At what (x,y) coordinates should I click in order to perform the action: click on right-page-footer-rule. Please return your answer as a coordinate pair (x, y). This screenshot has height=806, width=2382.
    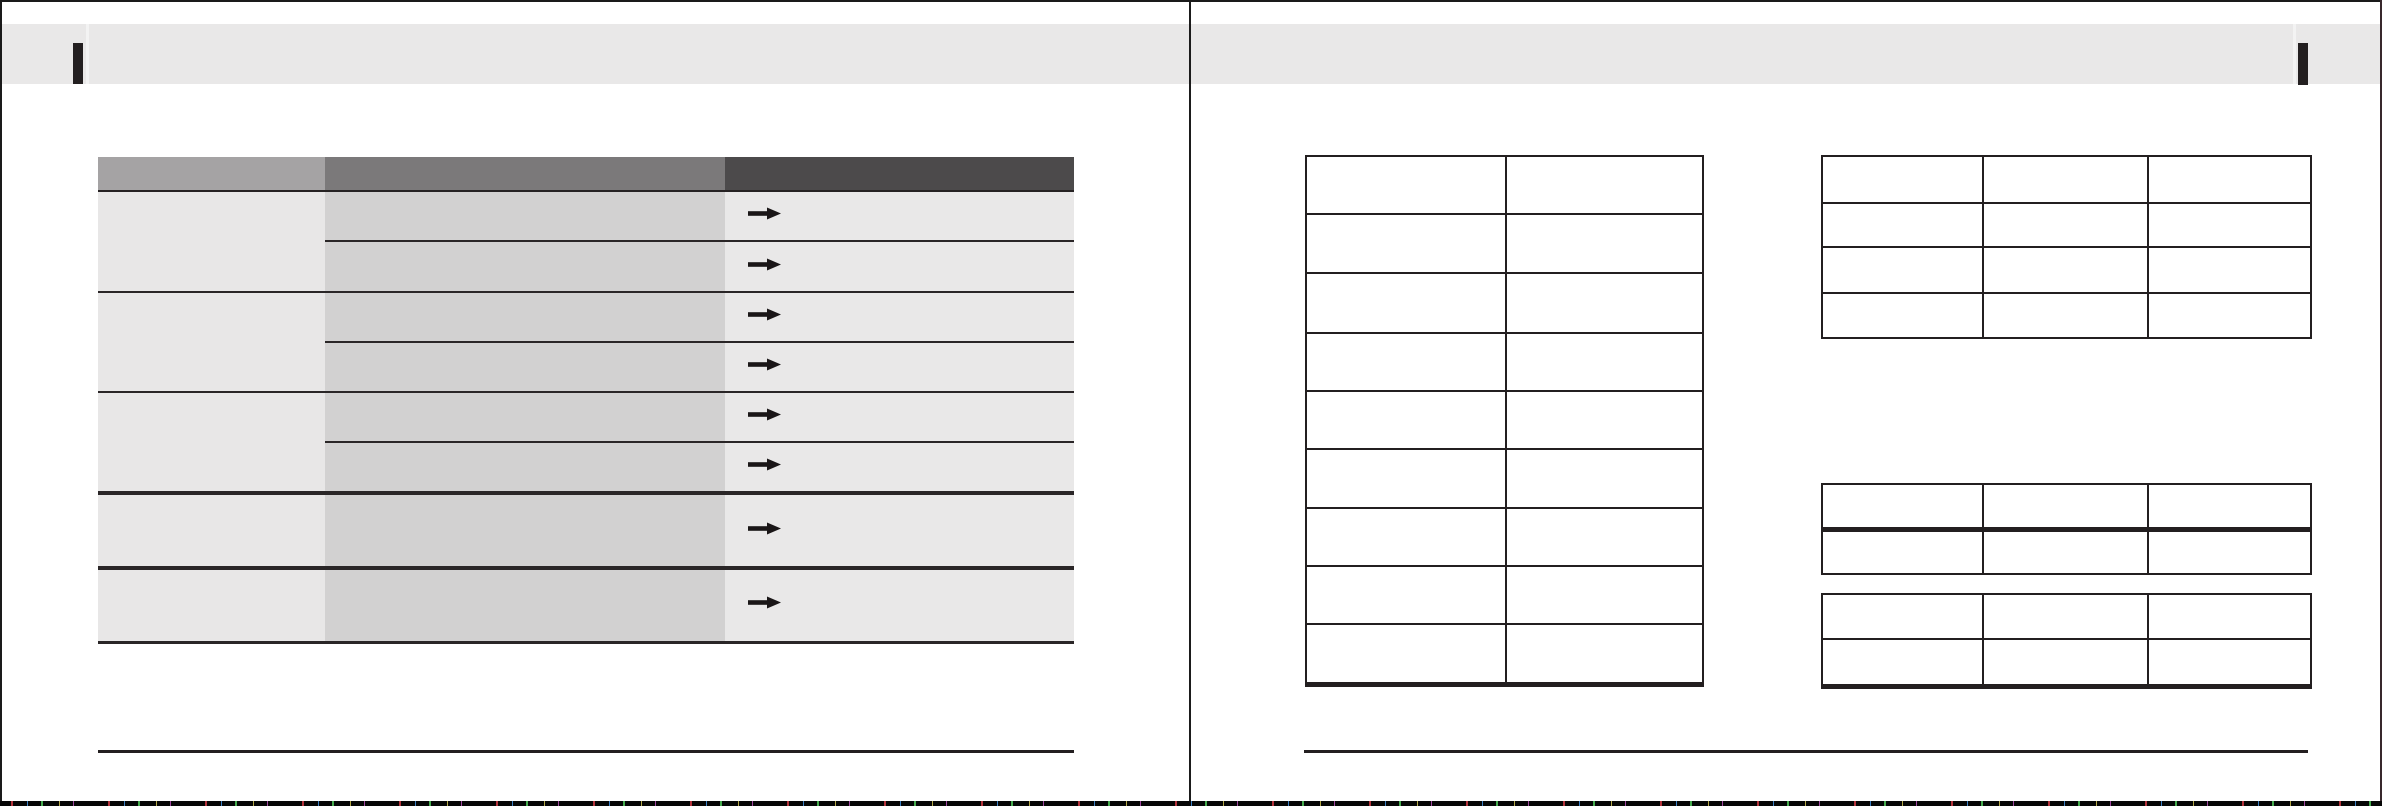
    Looking at the image, I should click on (1806, 751).